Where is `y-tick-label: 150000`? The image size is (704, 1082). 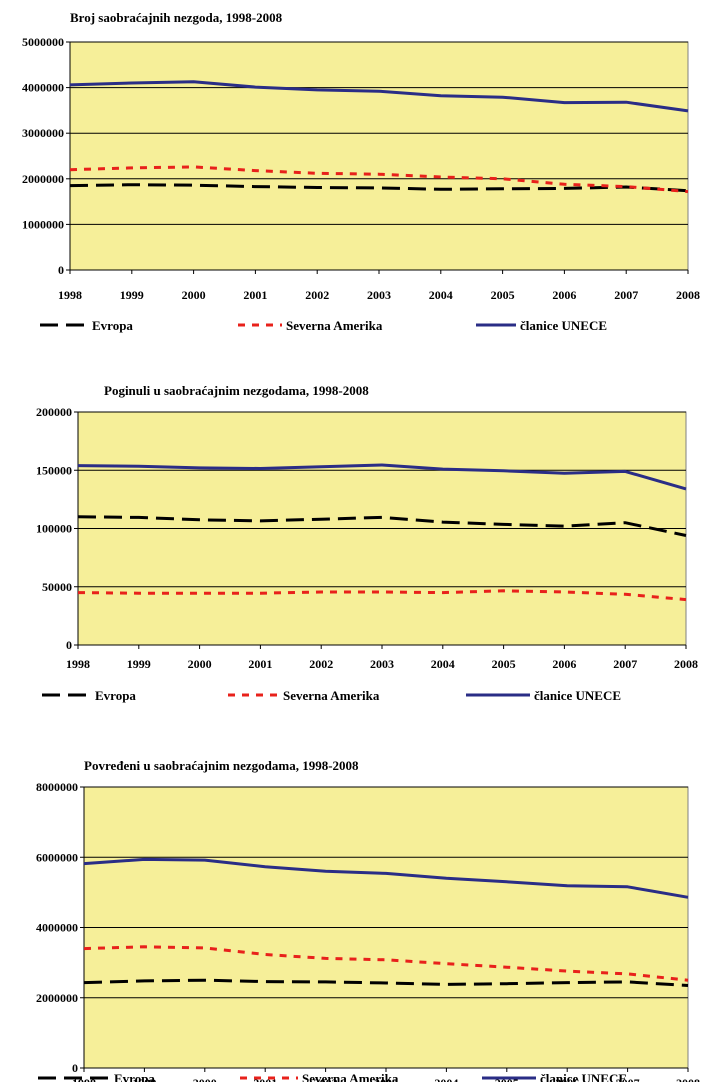
y-tick-label: 150000 is located at coordinates (54, 470).